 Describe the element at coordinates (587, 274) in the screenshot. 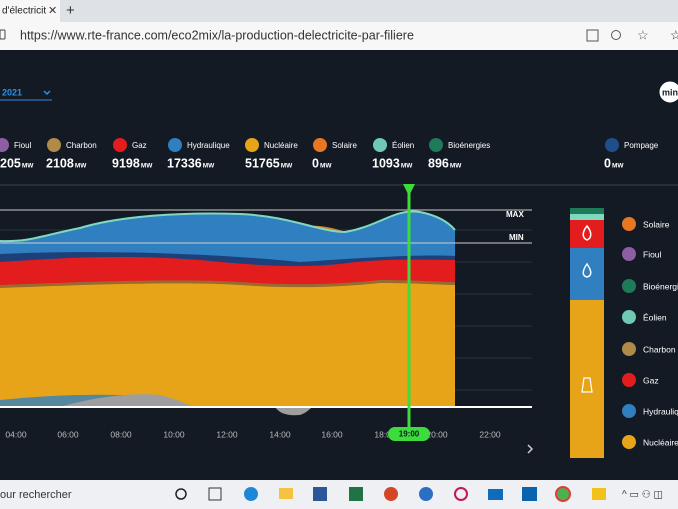

I see `bar-hydraulique` at that location.